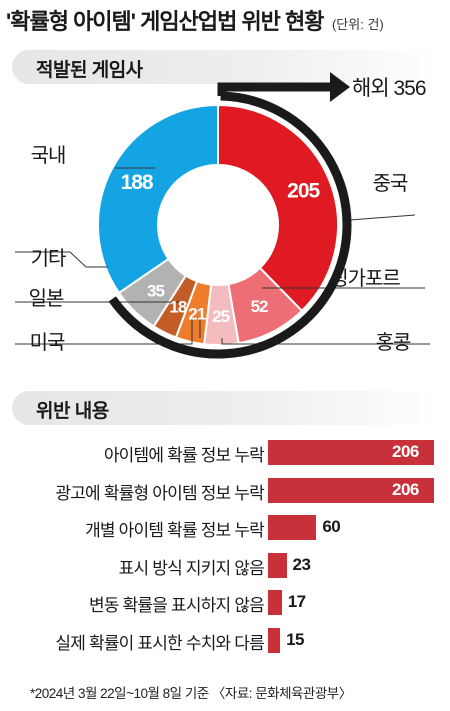 The image size is (450, 711). I want to click on slice-6-value-label: 35, so click(155, 291).